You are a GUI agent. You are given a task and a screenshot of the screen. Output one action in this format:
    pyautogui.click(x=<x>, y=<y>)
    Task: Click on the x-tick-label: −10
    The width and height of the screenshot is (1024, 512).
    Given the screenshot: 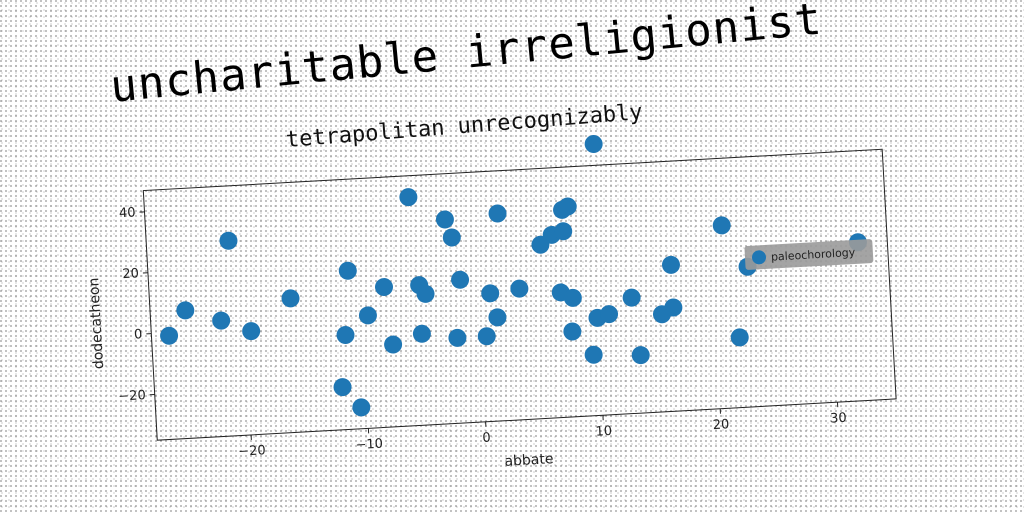 What is the action you would take?
    pyautogui.click(x=369, y=445)
    